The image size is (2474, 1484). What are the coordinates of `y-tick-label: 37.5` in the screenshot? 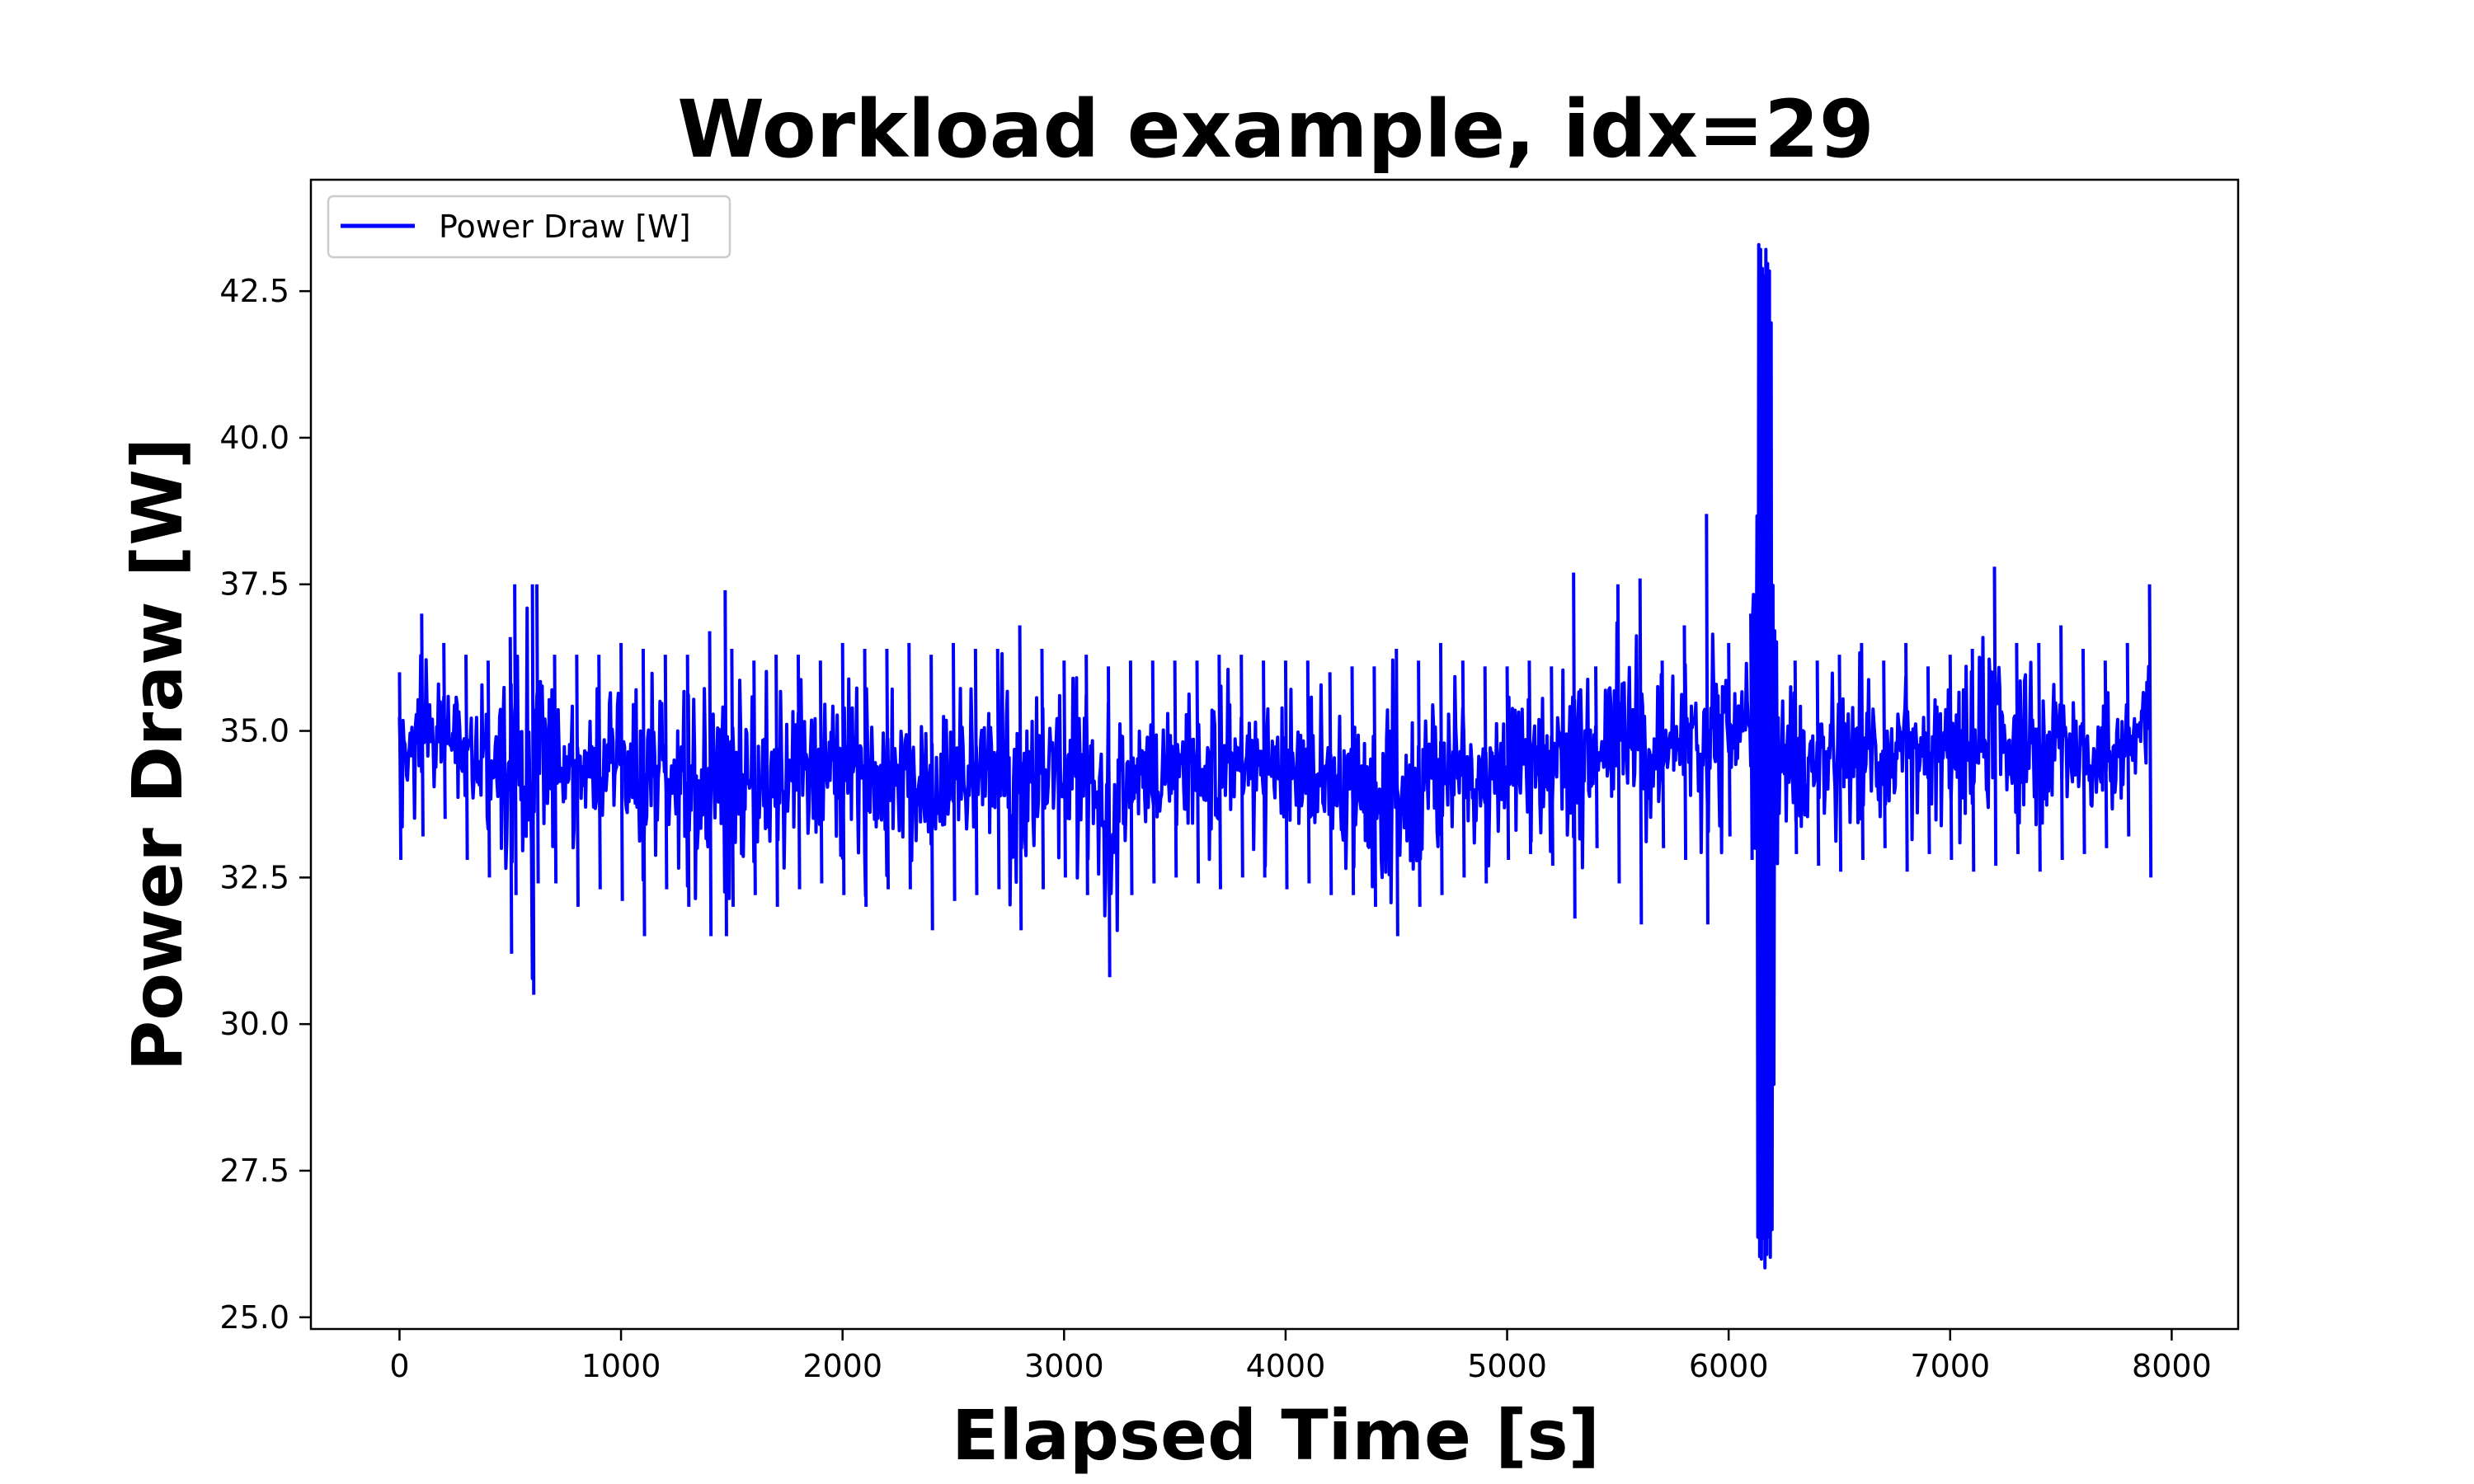 It's located at (254, 584).